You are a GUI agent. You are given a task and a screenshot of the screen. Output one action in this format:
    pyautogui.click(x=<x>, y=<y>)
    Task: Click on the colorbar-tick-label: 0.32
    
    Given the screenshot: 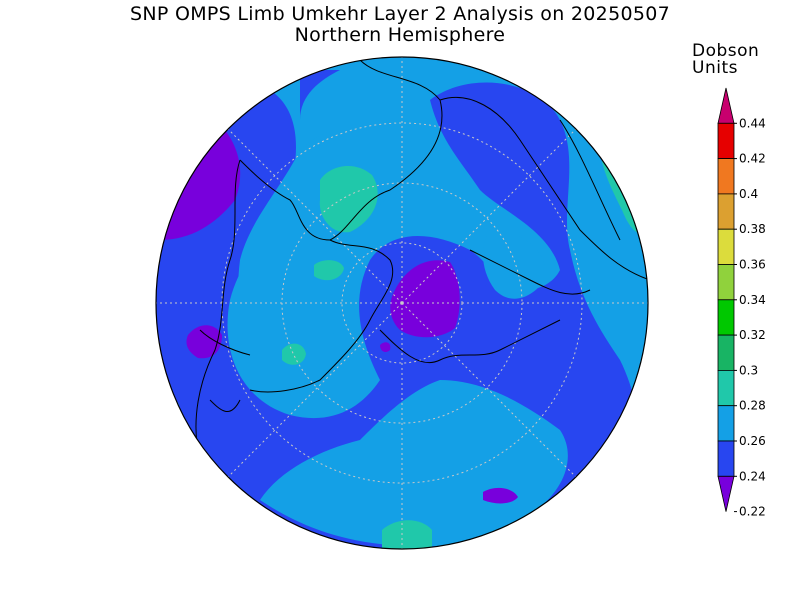 What is the action you would take?
    pyautogui.click(x=752, y=335)
    